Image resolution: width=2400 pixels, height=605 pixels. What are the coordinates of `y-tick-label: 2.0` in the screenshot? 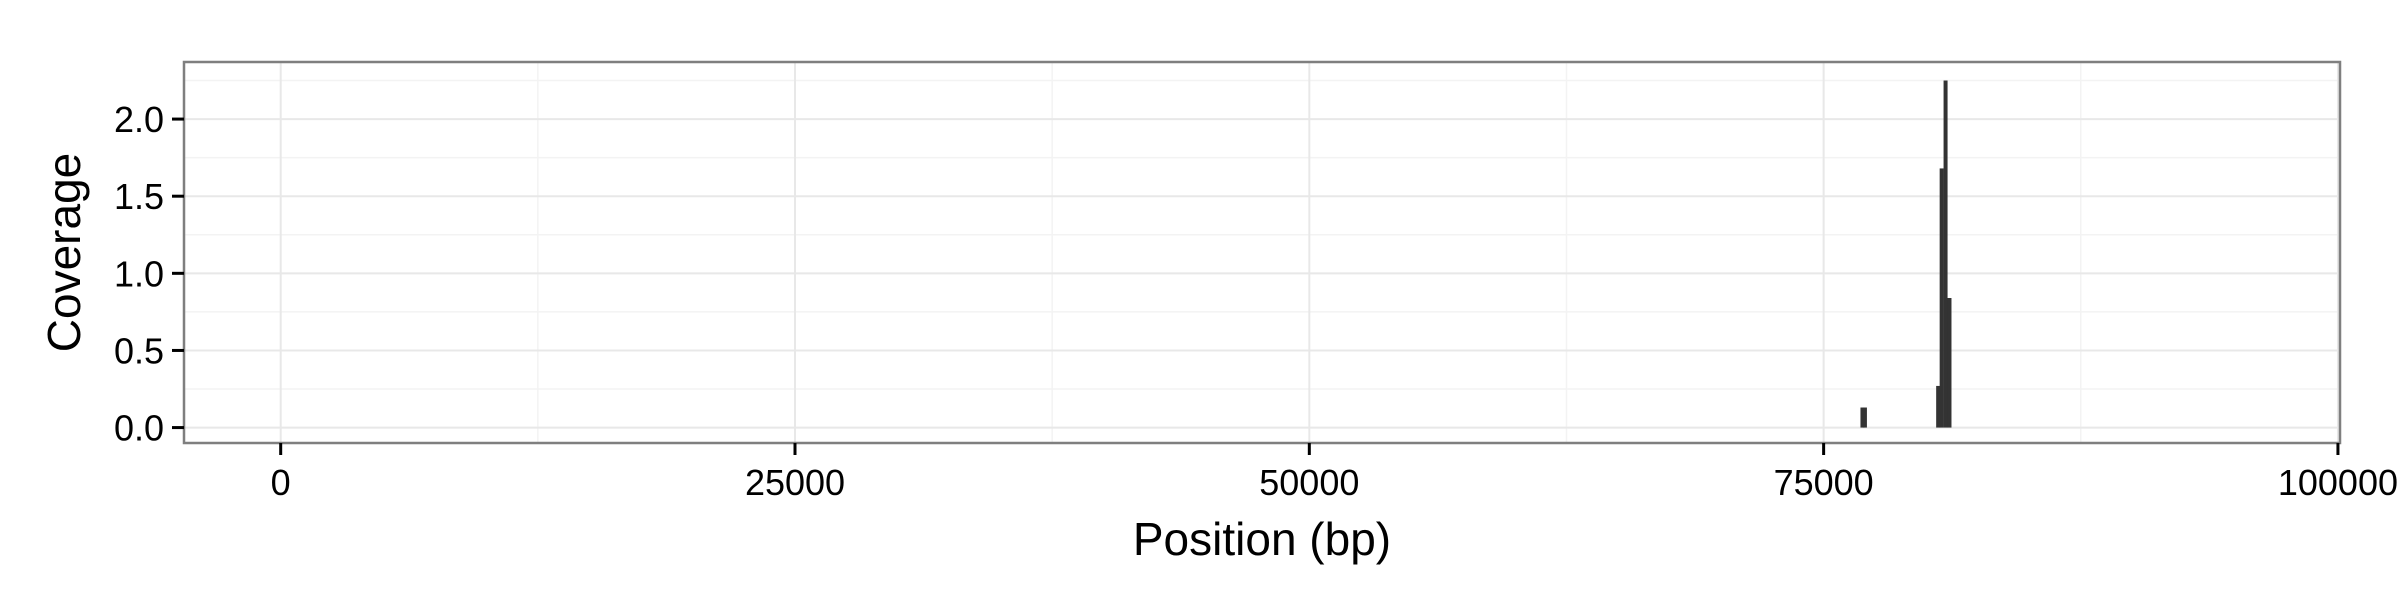 It's located at (139, 119).